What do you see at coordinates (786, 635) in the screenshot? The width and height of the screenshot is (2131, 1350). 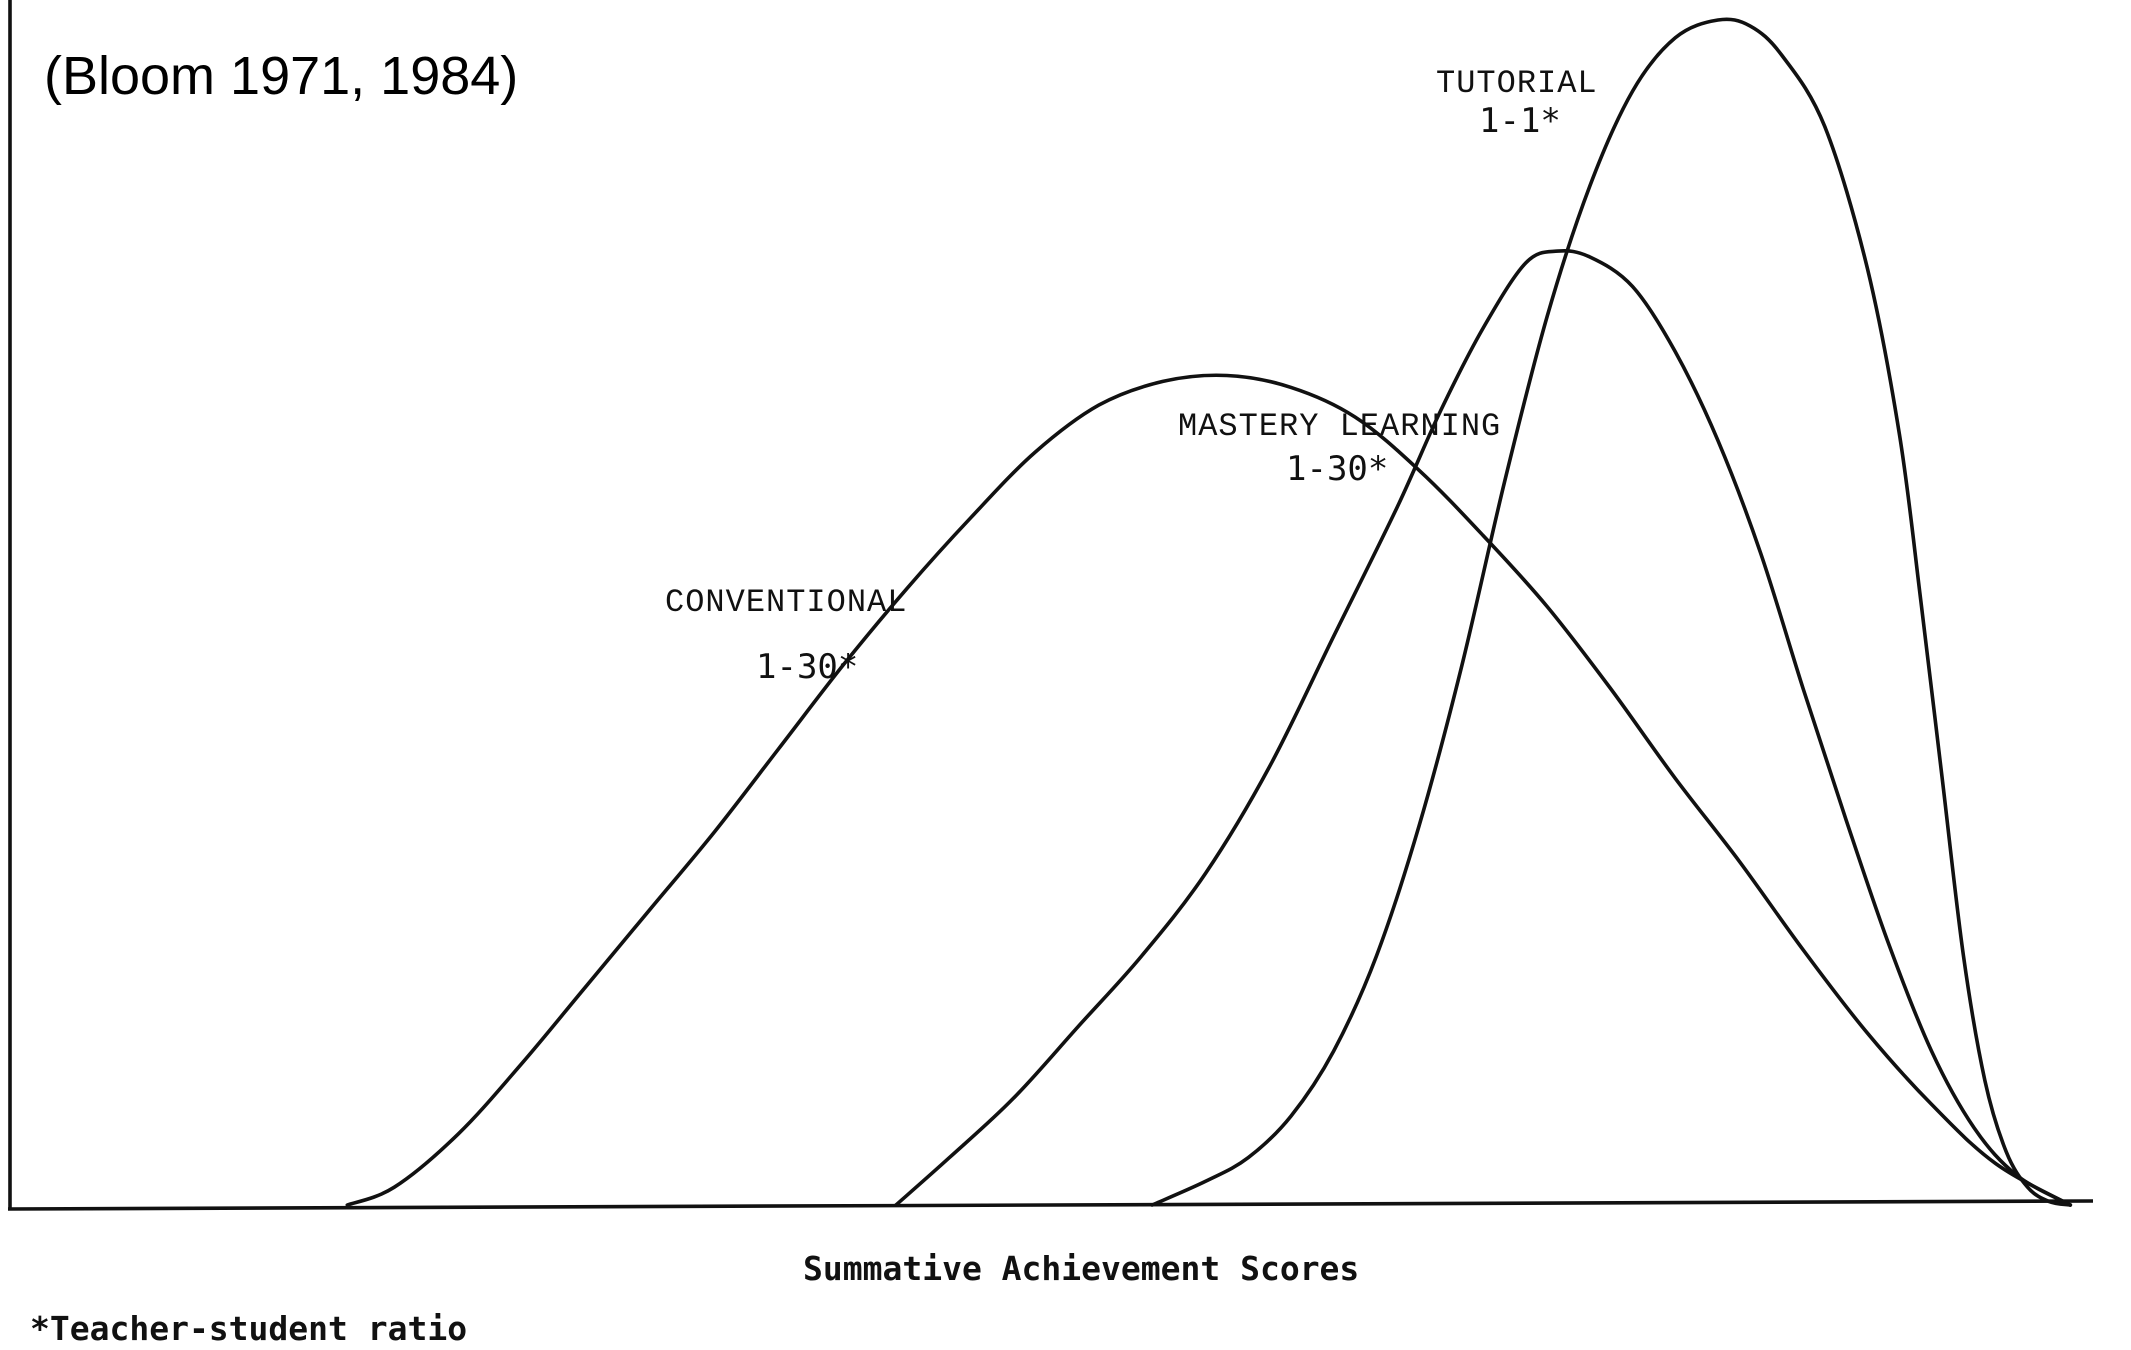 I see `series-label-conventional: CONVENTIONAL 1-30*` at bounding box center [786, 635].